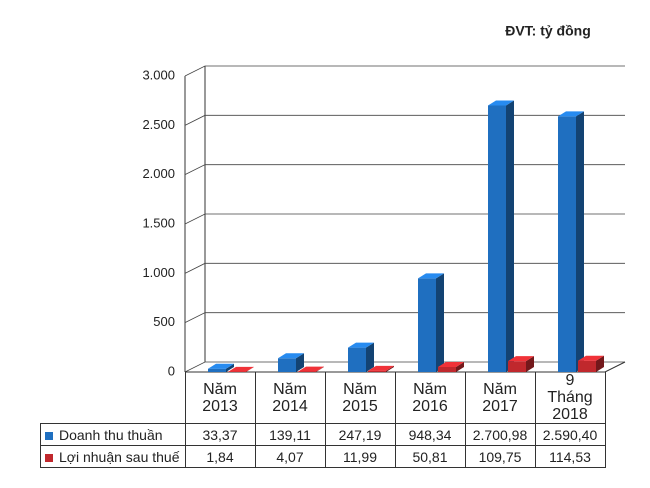 Image resolution: width=650 pixels, height=488 pixels. Describe the element at coordinates (113, 398) in the screenshot. I see `blank-cell` at that location.